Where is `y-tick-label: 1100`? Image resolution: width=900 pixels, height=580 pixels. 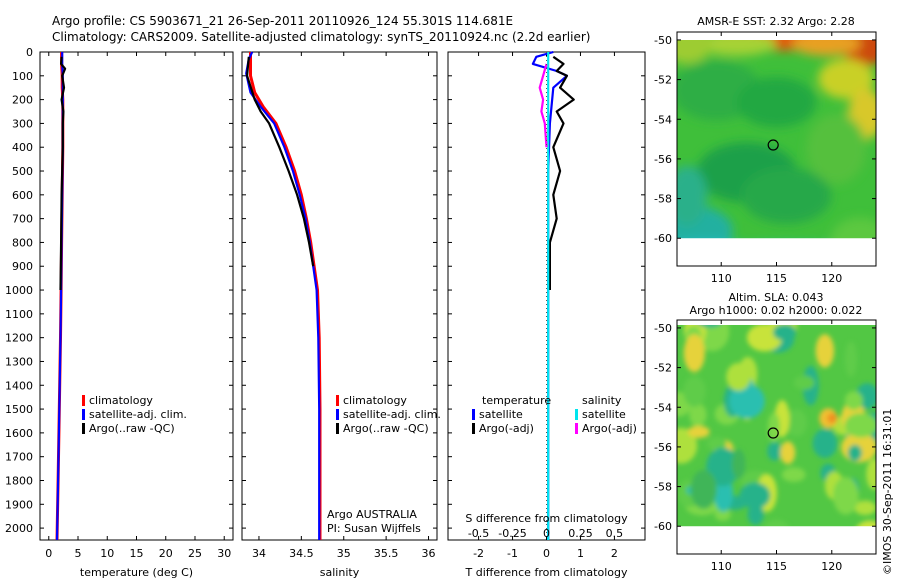
y-tick-label: 1100 is located at coordinates (19, 314).